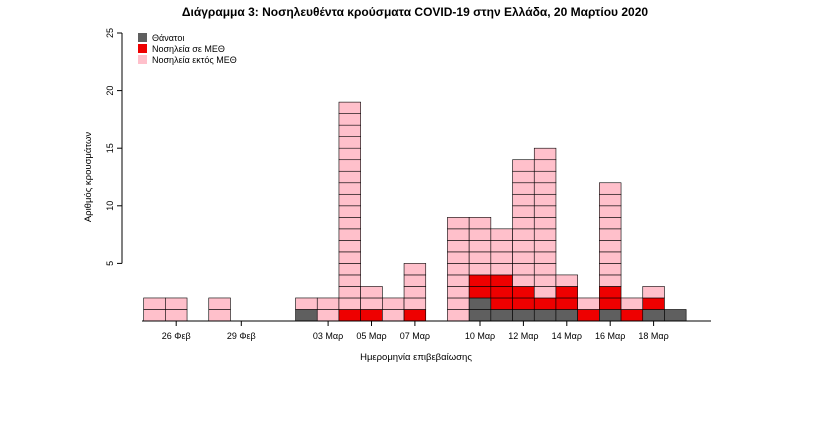 The image size is (820, 429). I want to click on x-tick-label: 05 Μαρ, so click(371, 336).